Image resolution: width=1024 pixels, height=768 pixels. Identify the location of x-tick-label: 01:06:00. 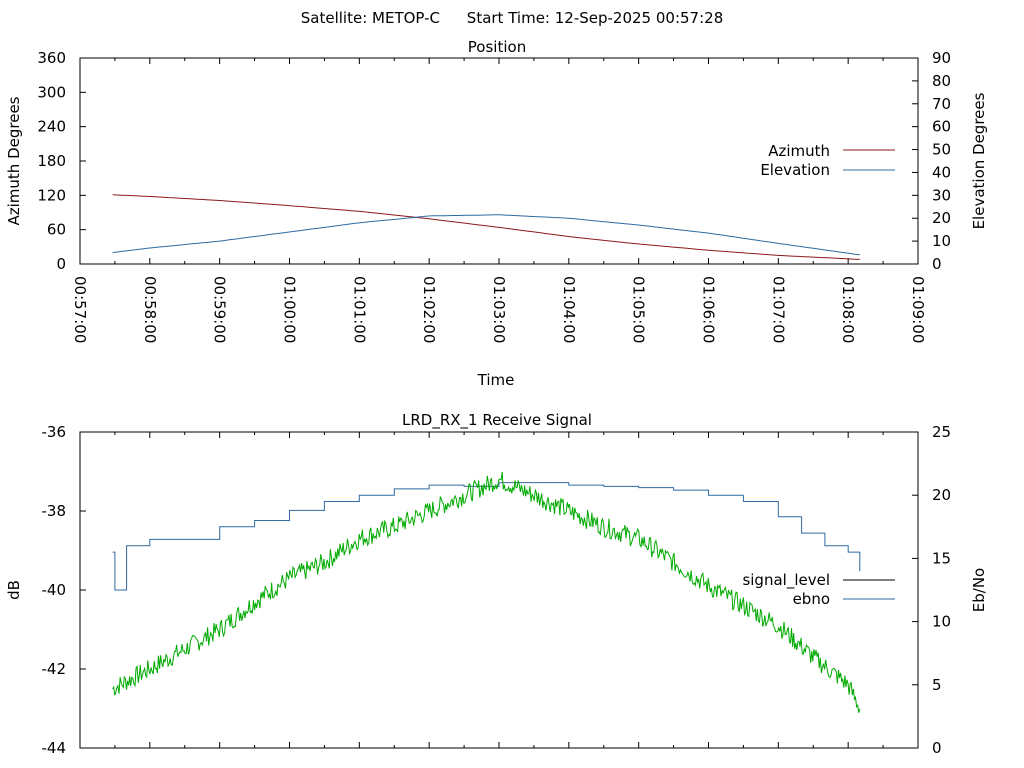
(709, 309).